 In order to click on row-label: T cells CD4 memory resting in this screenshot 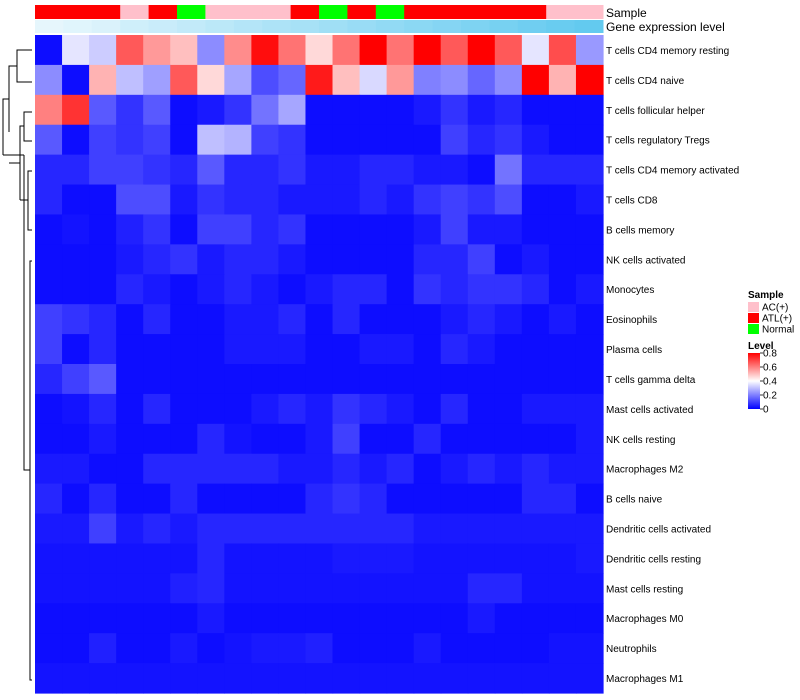, I will do `click(667, 51)`.